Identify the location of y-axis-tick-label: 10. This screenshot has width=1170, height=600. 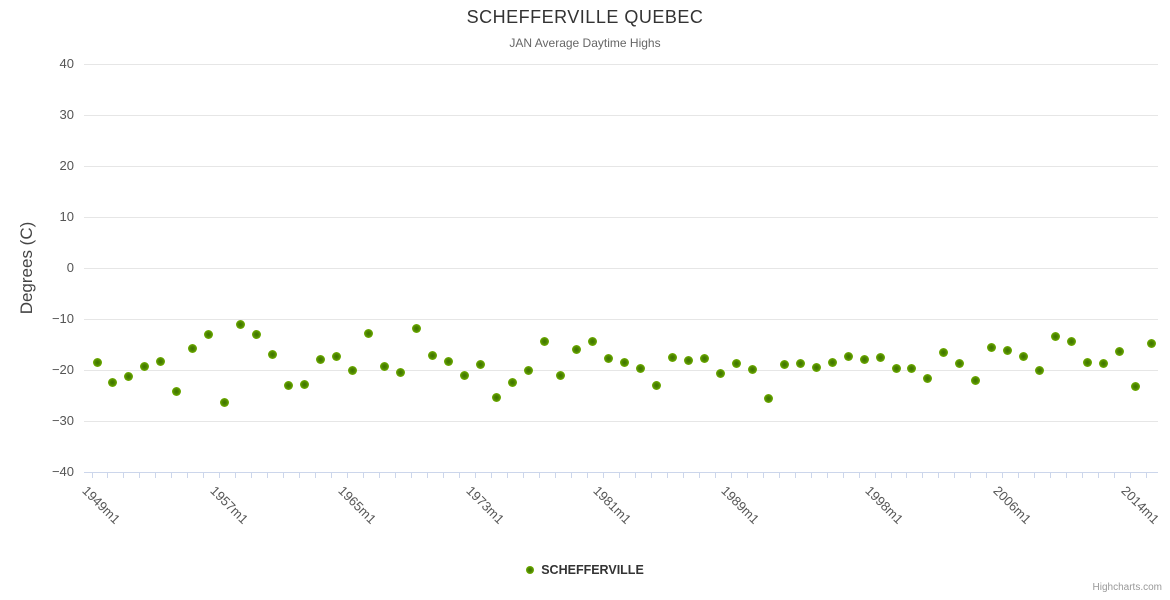
(66, 216).